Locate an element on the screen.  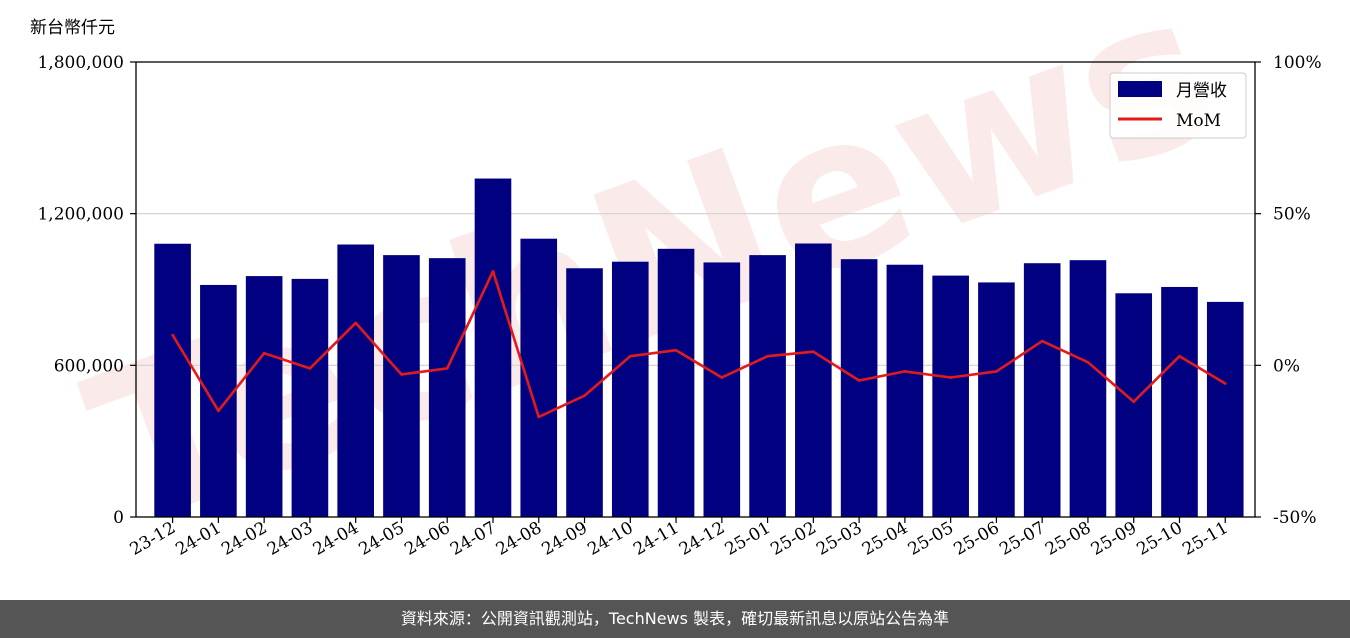
x-tick-label: 25-09 is located at coordinates (1114, 539).